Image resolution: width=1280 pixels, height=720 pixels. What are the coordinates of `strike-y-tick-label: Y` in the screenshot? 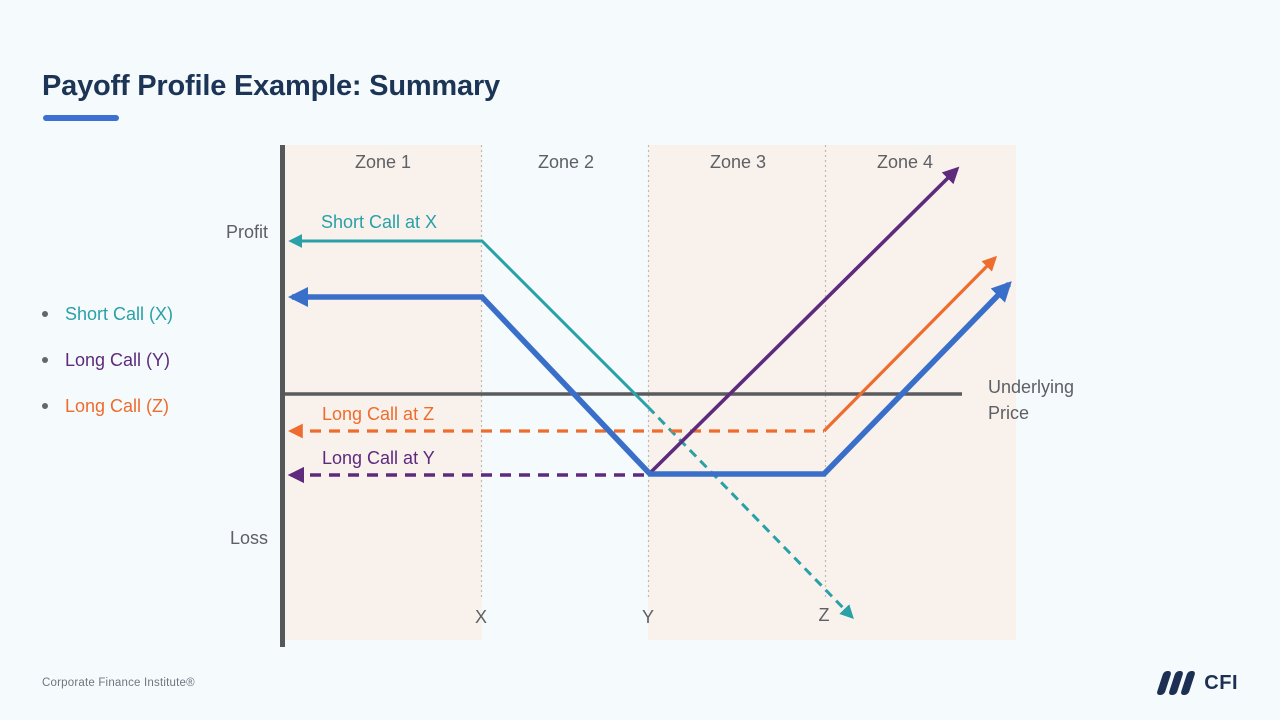 It's located at (647, 617).